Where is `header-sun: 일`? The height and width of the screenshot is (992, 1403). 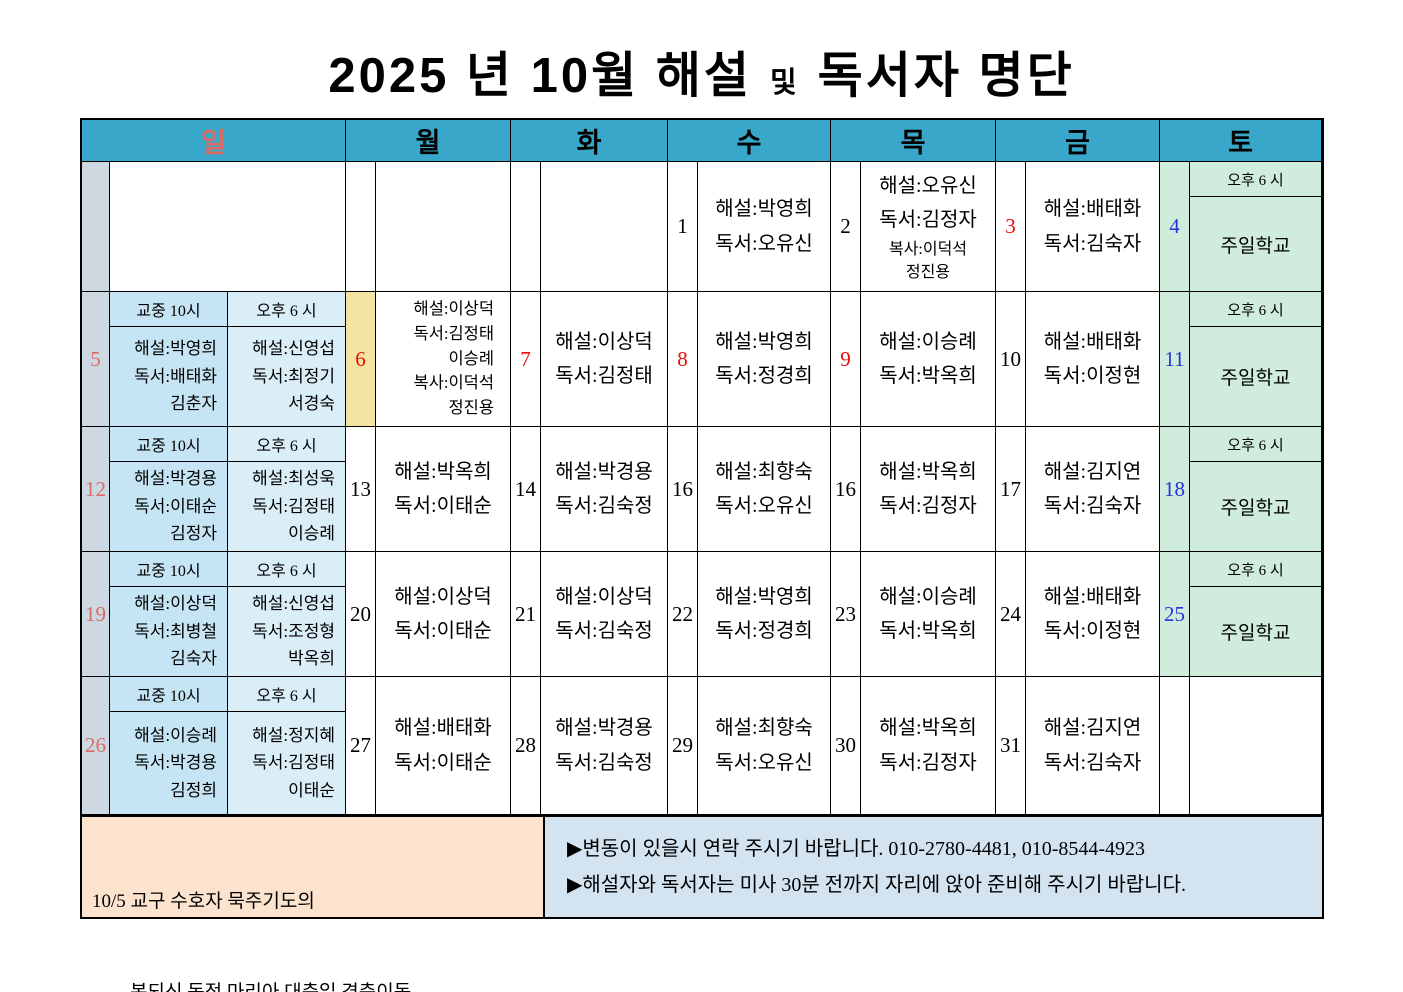 header-sun: 일 is located at coordinates (214, 141).